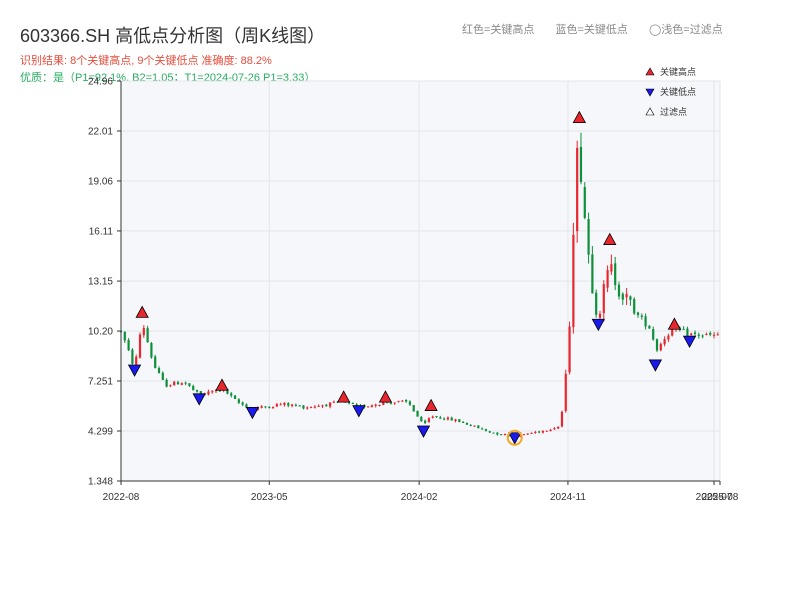 The image size is (800, 600). I want to click on x-tick-label: 2025-07, so click(714, 497).